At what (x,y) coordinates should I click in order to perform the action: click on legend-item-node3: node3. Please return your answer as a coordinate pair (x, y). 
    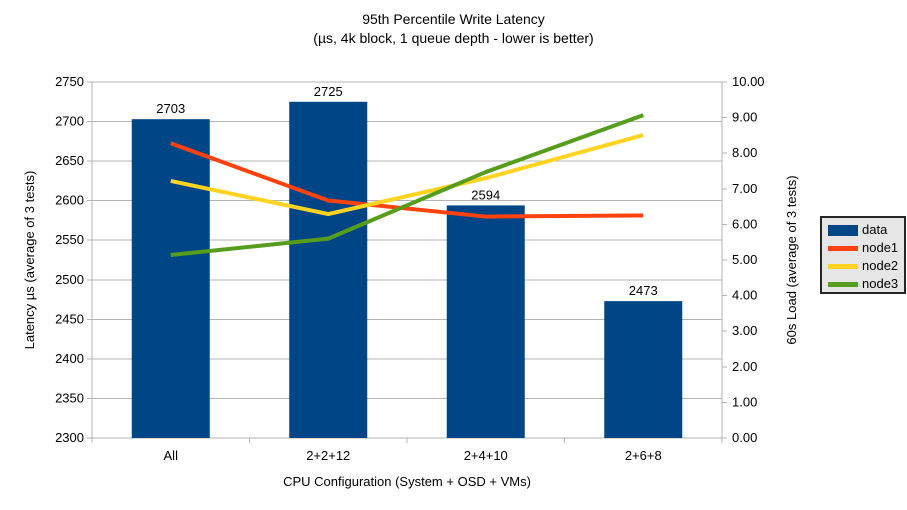
    Looking at the image, I should click on (866, 284).